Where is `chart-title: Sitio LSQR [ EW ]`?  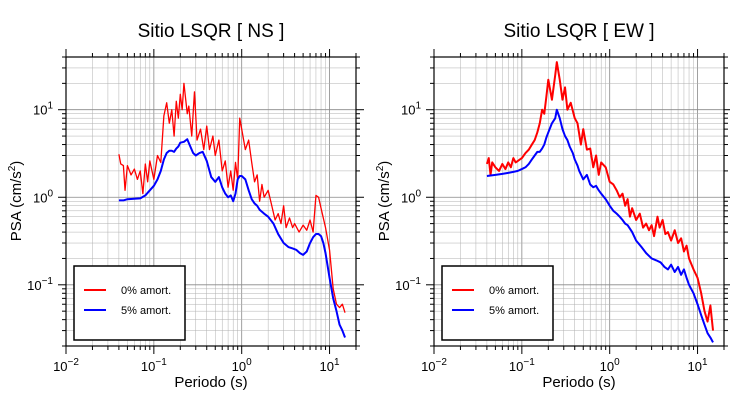 chart-title: Sitio LSQR [ EW ] is located at coordinates (579, 31).